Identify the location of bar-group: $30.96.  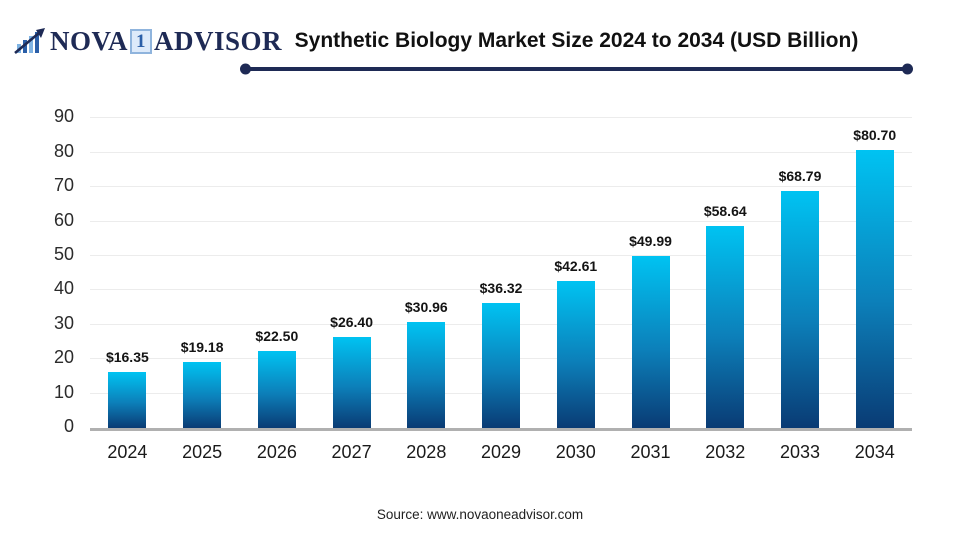
(426, 275).